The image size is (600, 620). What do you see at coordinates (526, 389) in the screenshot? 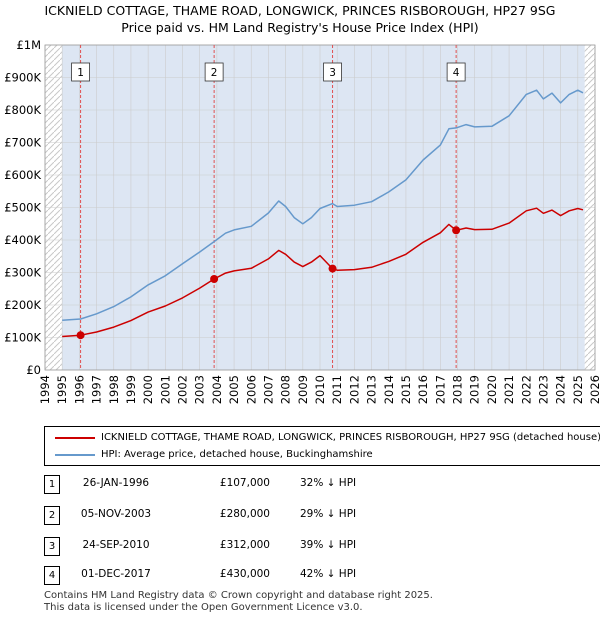
I see `x-tick-label: 2022` at bounding box center [526, 389].